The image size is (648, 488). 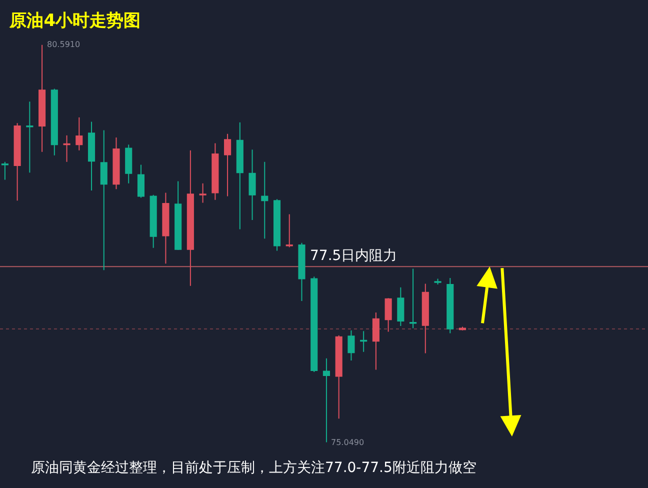 I want to click on annotation: 80.5910, so click(x=63, y=44).